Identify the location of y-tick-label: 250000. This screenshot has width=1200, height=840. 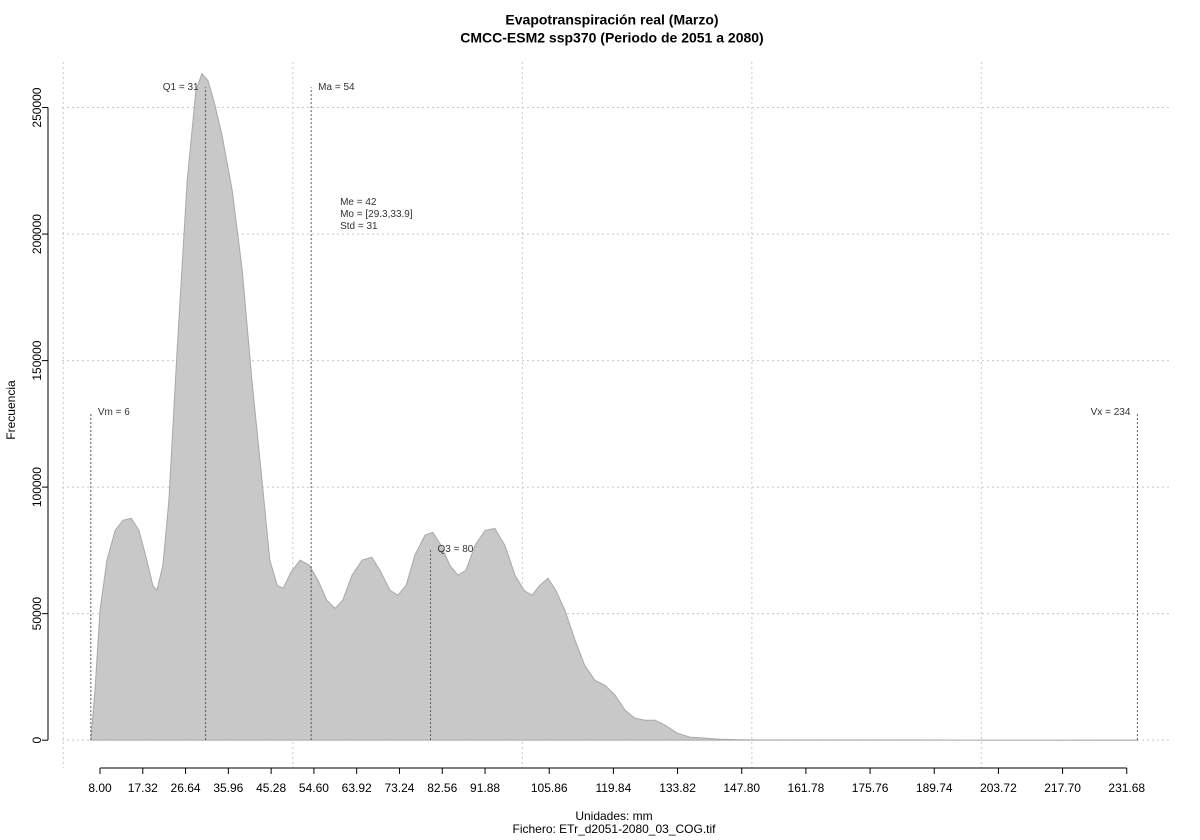
(37, 107).